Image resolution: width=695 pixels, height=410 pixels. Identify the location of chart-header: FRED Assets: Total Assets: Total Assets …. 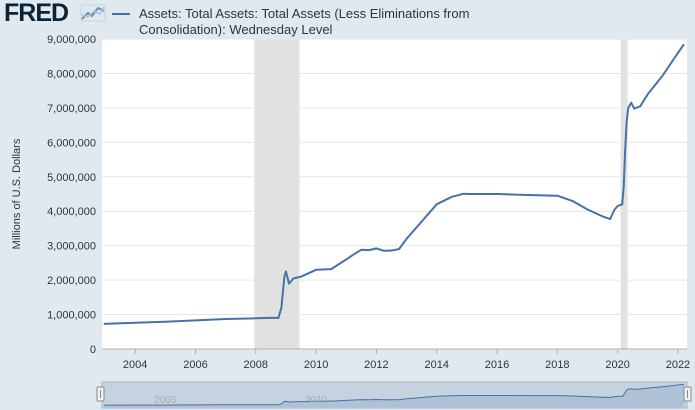
(347, 19).